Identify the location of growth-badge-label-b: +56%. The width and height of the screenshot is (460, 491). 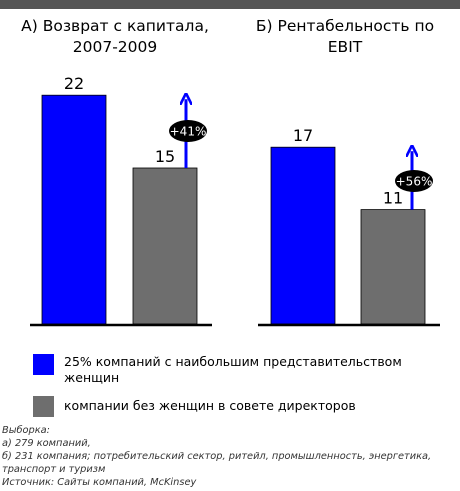
(414, 182).